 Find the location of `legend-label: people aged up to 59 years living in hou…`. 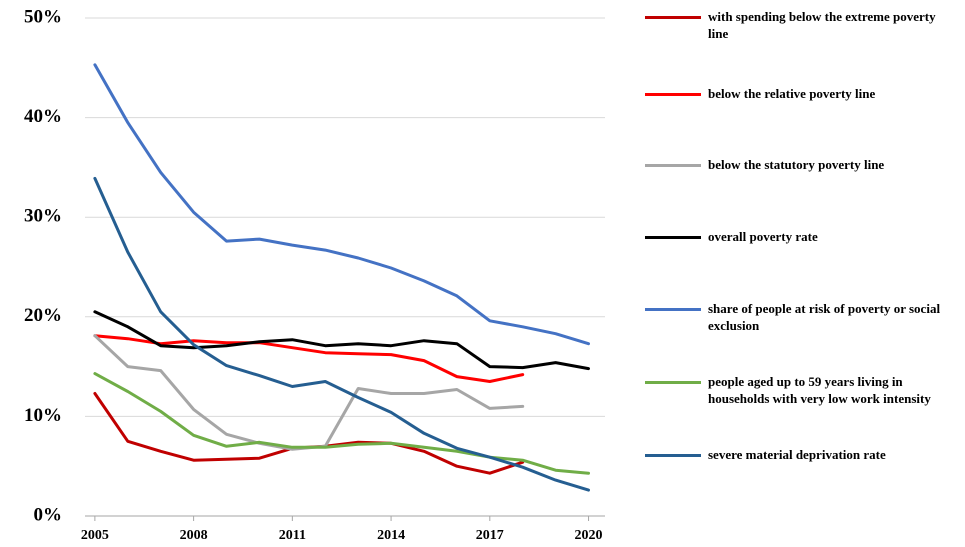

legend-label: people aged up to 59 years living in hou… is located at coordinates (819, 390).